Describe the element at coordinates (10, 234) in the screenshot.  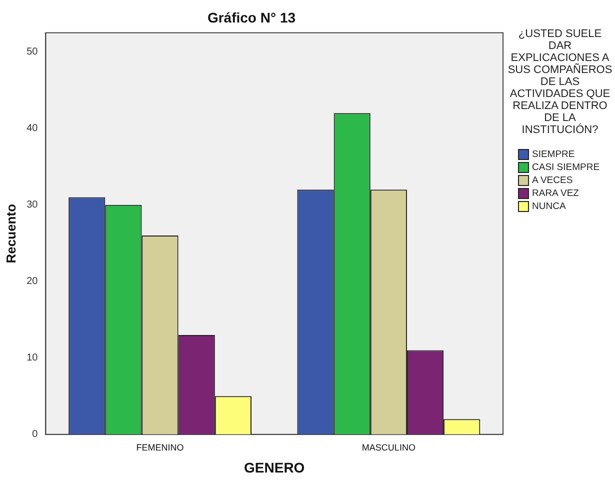
I see `y-axis-title: Recuento` at that location.